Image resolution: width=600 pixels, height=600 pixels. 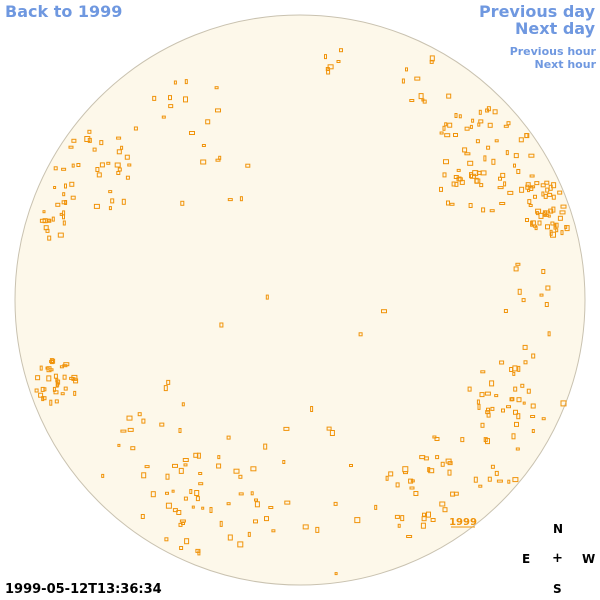 I want to click on compass-south: S, so click(x=557, y=589).